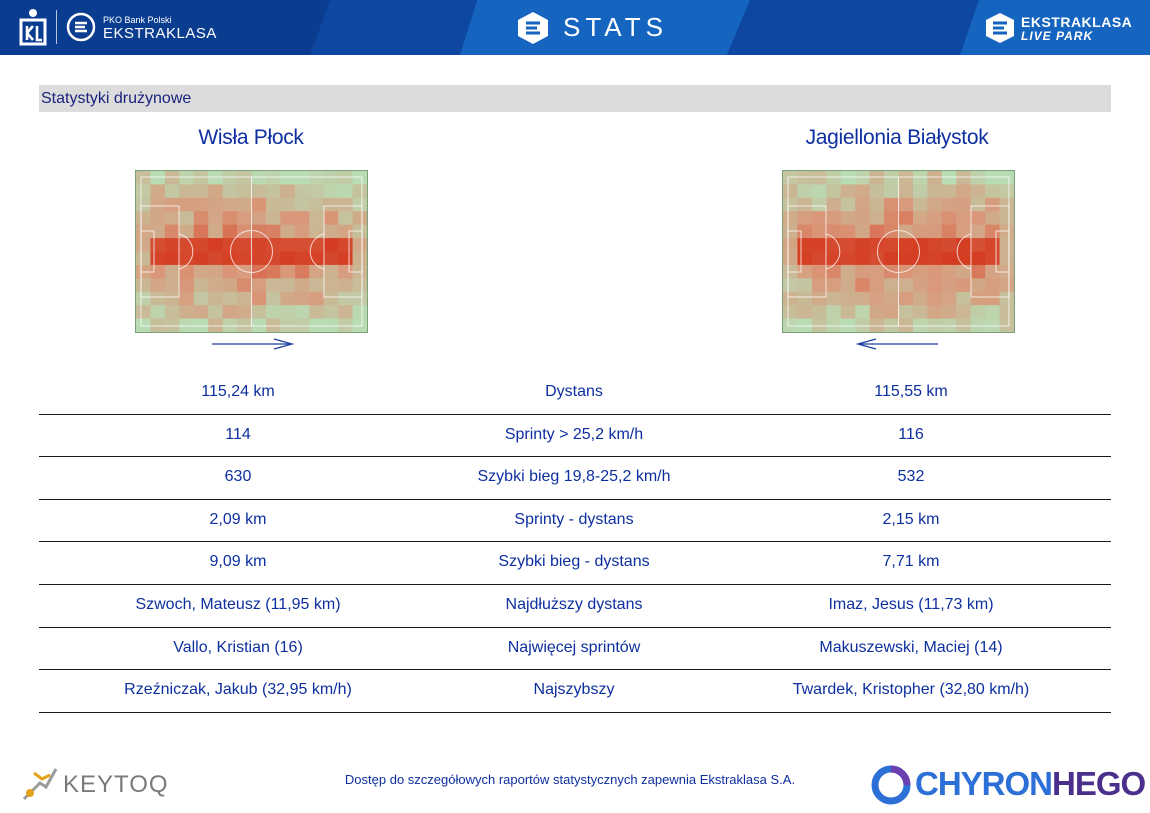 The width and height of the screenshot is (1150, 813). What do you see at coordinates (1099, 783) in the screenshot?
I see `chyronhego-label-part2: HEGO` at bounding box center [1099, 783].